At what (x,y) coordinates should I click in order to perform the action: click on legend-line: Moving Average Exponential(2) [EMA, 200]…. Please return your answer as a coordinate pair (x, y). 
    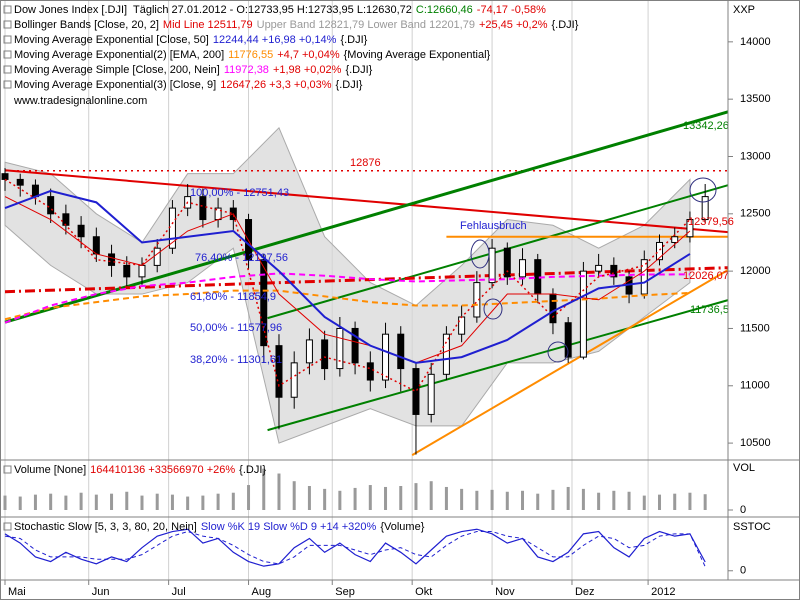
    Looking at the image, I should click on (252, 55).